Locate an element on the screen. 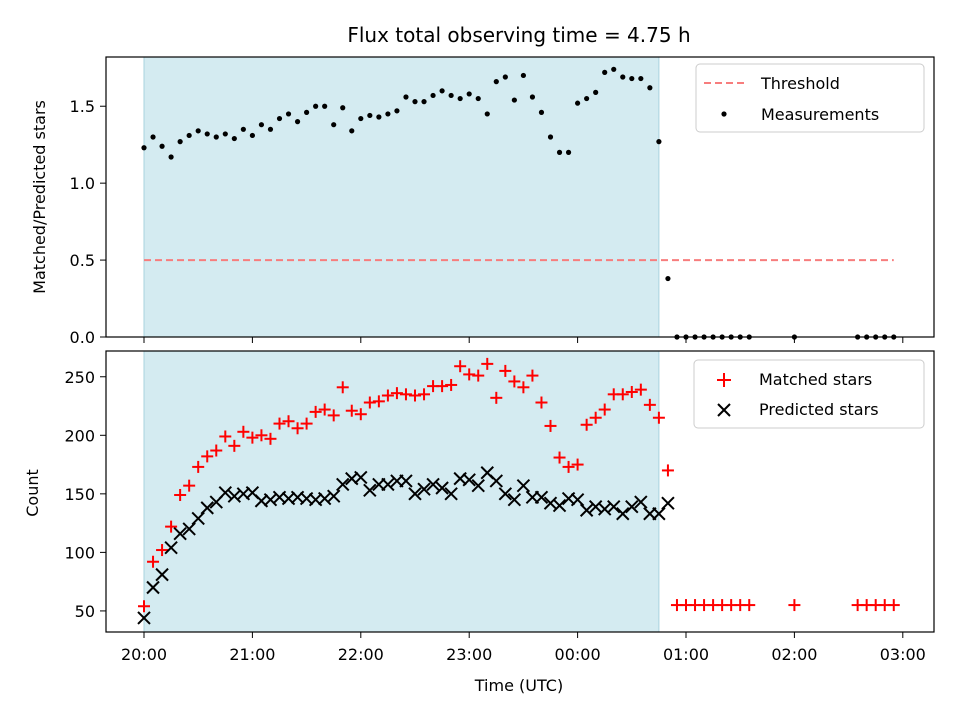 The image size is (960, 720). top-y-axis-label: Matched/Predicted stars is located at coordinates (39, 197).